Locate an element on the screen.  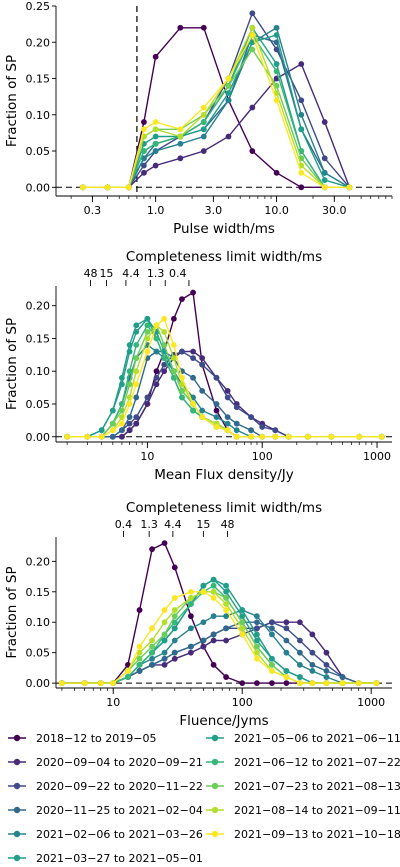
legend-label: 2020−11−25 to 2021−02−04 is located at coordinates (119, 810).